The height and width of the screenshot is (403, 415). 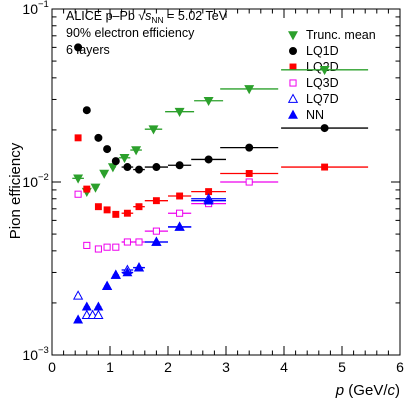 I want to click on x-tick-label: 1, so click(x=110, y=367).